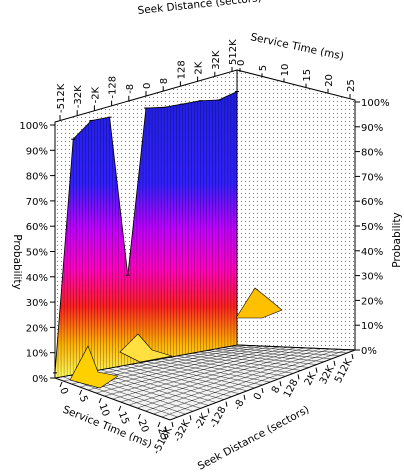 Image resolution: width=404 pixels, height=476 pixels. I want to click on left-probability-tick-label: 40%, so click(37, 278).